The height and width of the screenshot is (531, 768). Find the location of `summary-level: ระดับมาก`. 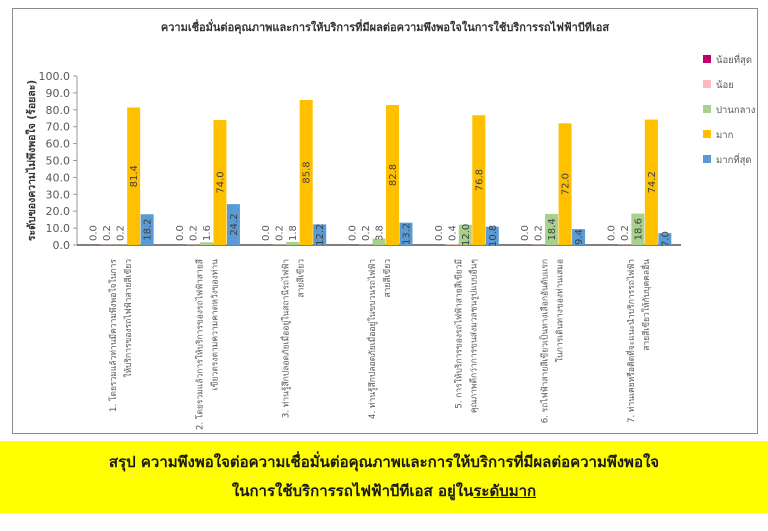

summary-level: ระดับมาก is located at coordinates (505, 491).